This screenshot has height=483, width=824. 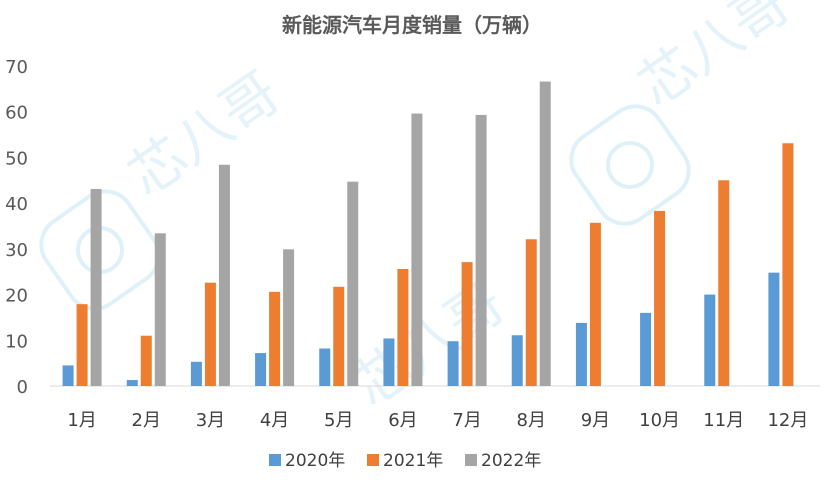 I want to click on x-tick-label: 11月, so click(x=723, y=420).